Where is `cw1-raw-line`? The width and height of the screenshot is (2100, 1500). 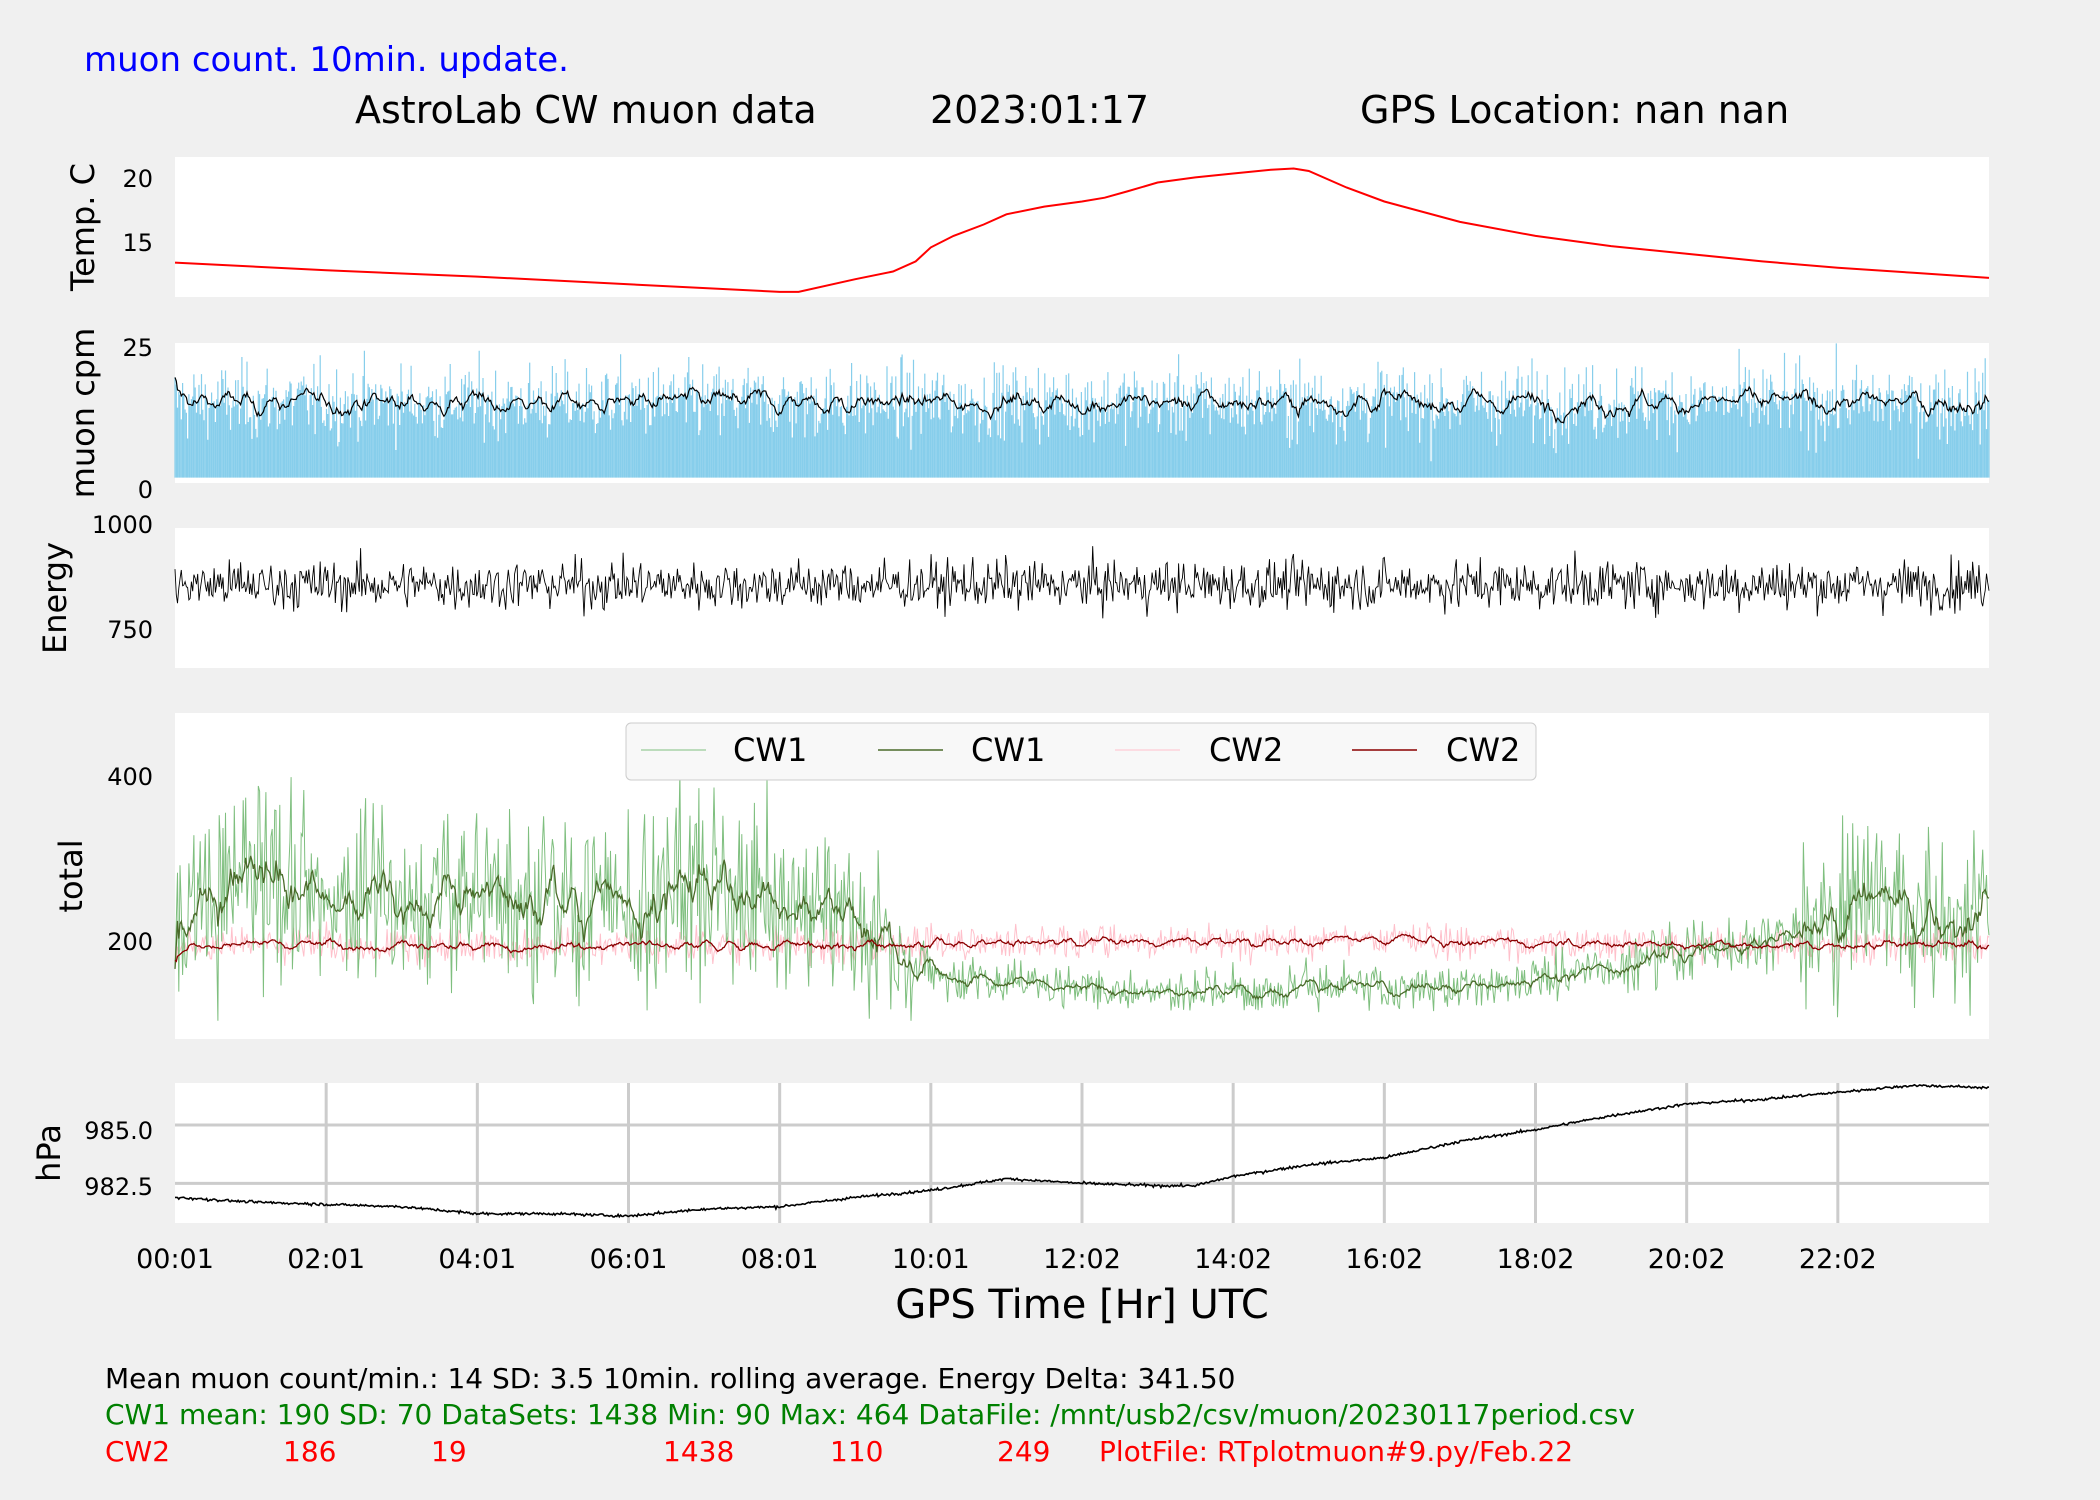 cw1-raw-line is located at coordinates (1082, 895).